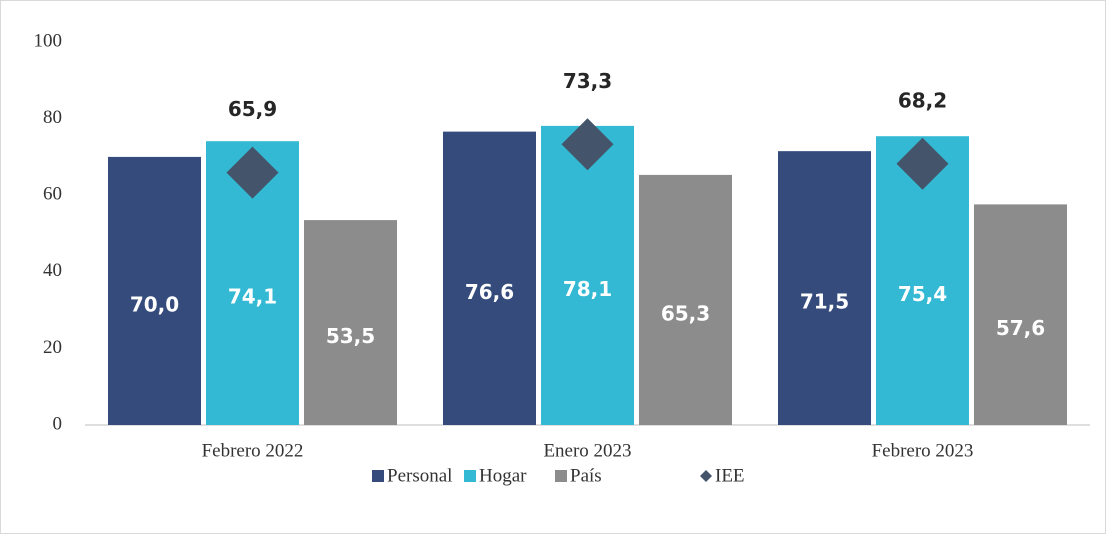 The image size is (1107, 535). Describe the element at coordinates (52, 117) in the screenshot. I see `y-tick-label: 80` at that location.